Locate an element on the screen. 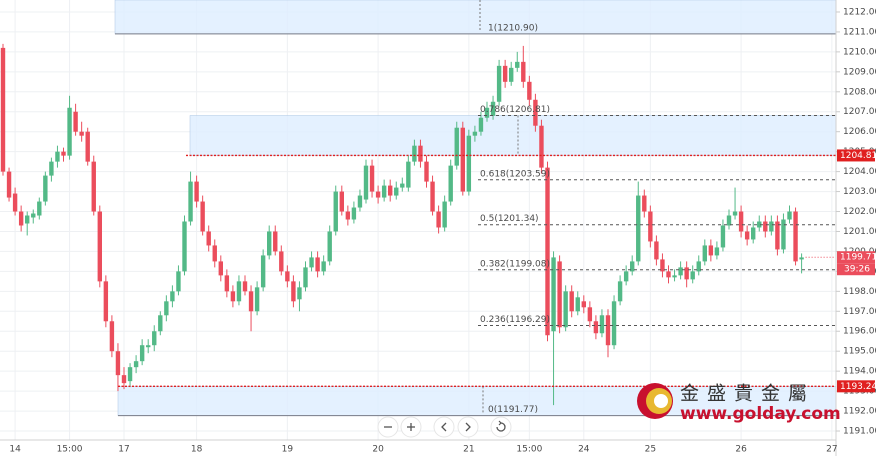  watermark: 金盛貴金屬 www.golday.com is located at coordinates (739, 403).